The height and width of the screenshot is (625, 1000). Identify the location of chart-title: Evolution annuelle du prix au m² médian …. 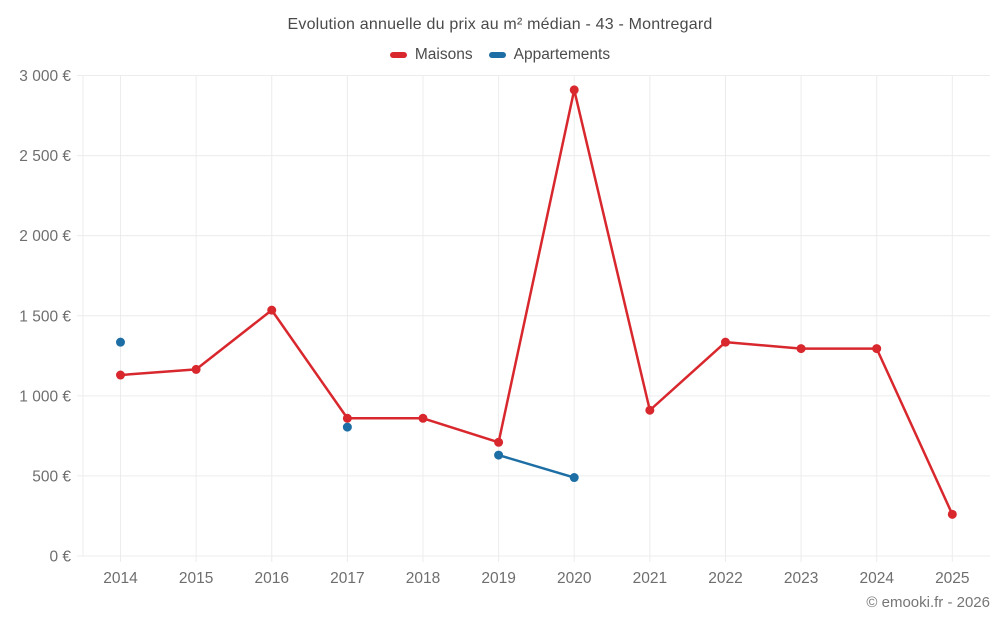
(500, 24).